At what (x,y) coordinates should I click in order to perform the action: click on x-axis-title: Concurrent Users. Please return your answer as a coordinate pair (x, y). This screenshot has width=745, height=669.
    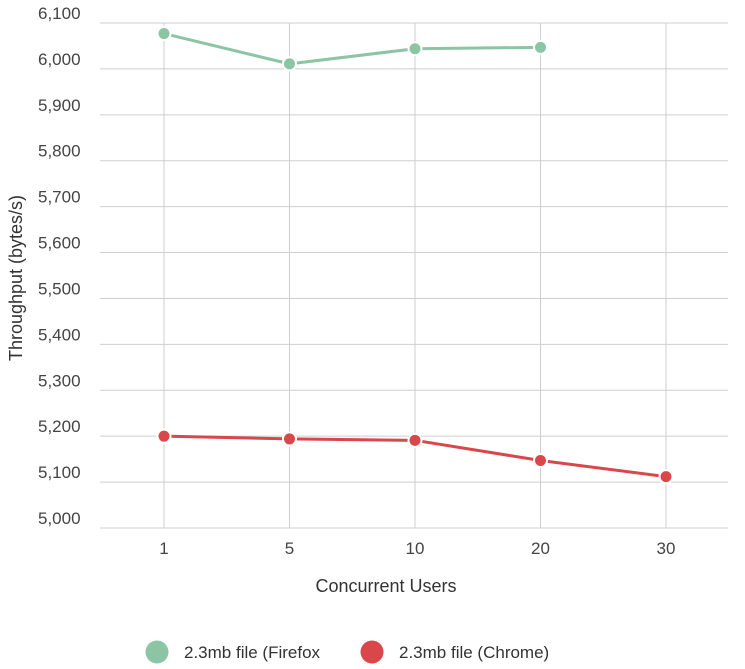
    Looking at the image, I should click on (385, 586).